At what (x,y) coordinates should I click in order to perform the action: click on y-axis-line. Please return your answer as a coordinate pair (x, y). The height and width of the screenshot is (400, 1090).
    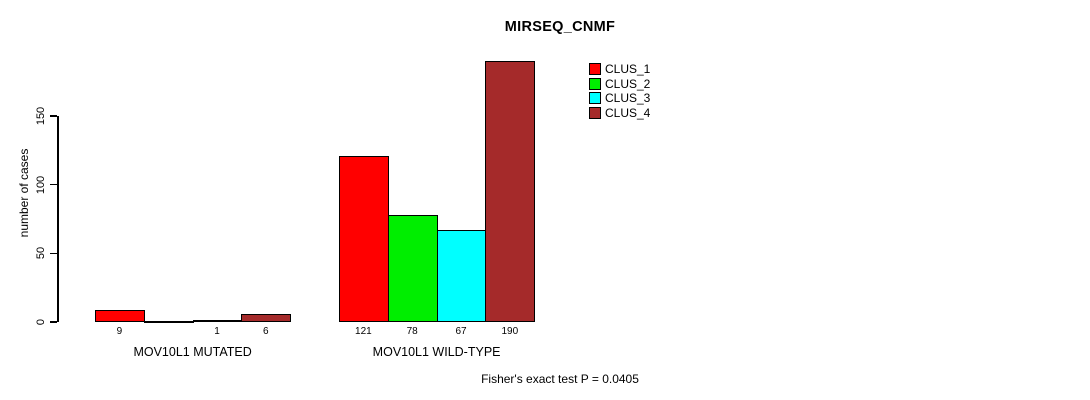
    Looking at the image, I should click on (58, 219).